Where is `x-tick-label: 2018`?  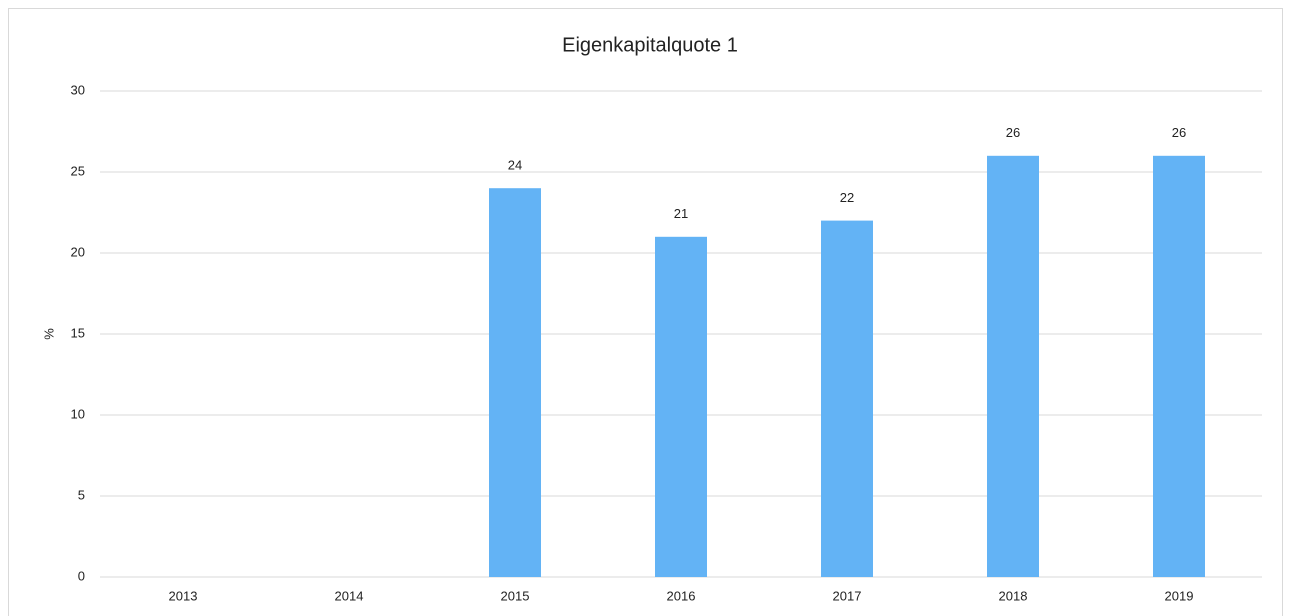 x-tick-label: 2018 is located at coordinates (1013, 595).